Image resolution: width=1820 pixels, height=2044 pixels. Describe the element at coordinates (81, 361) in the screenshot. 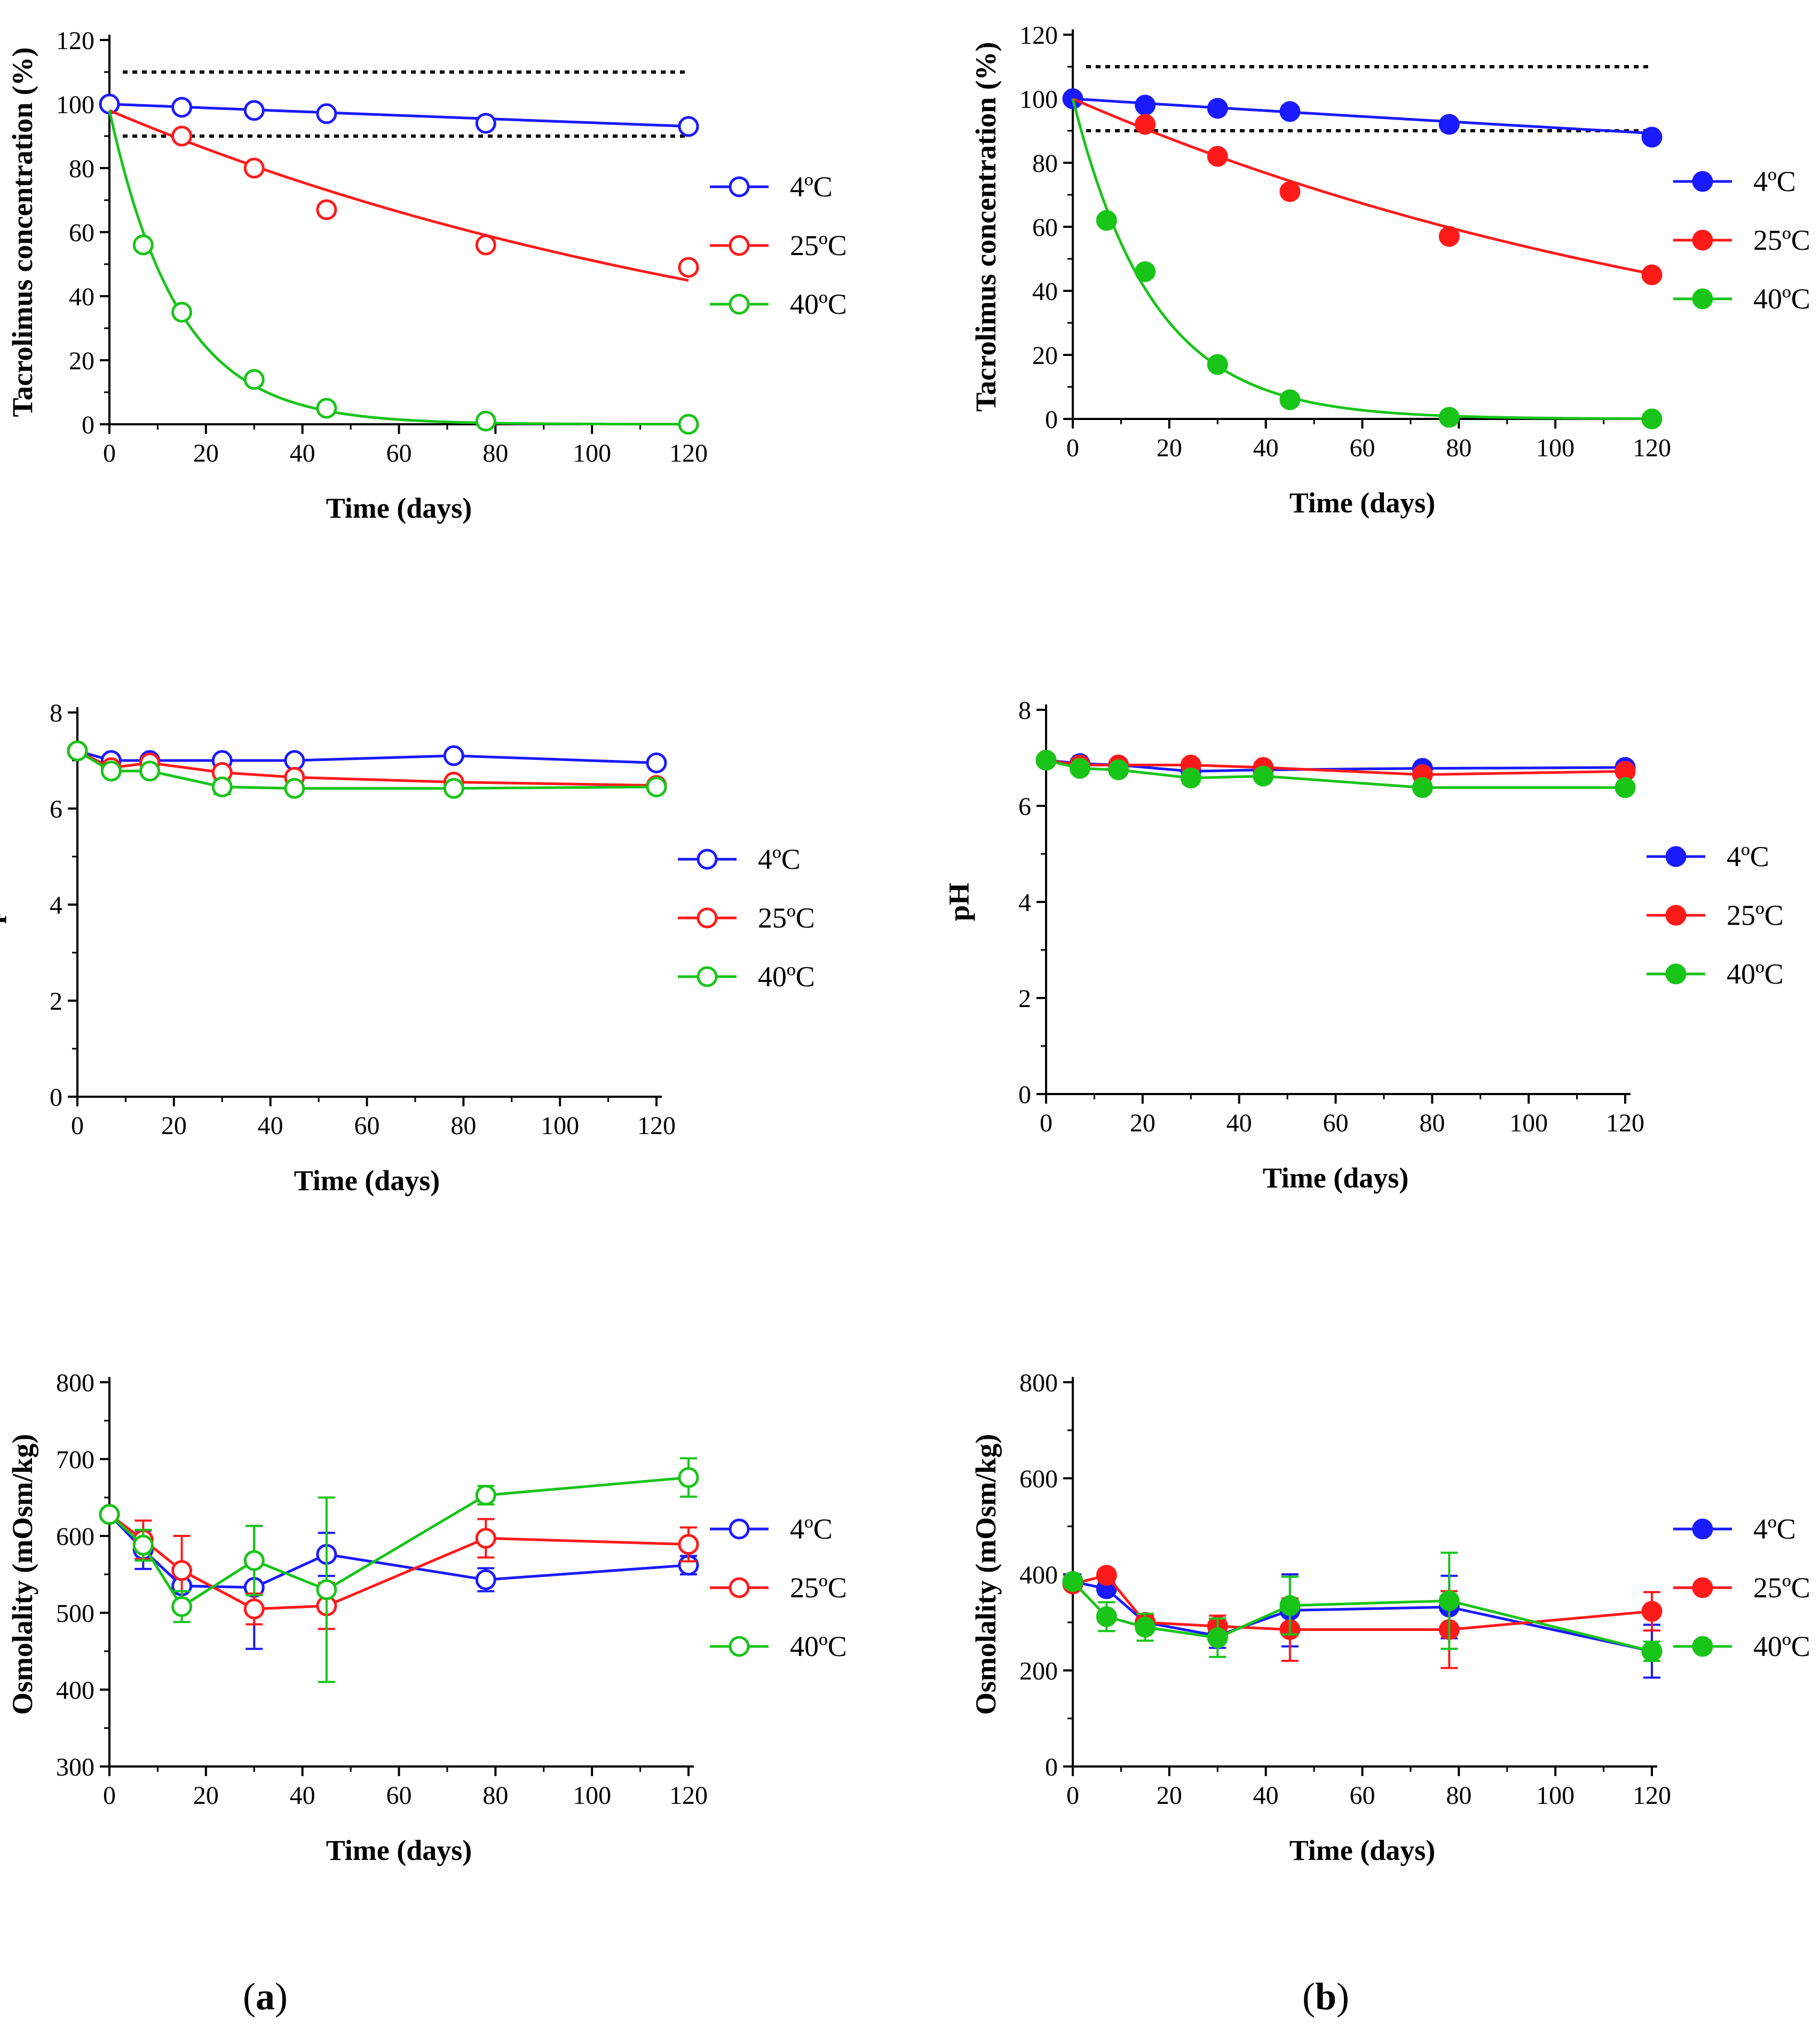

I see `y-tick-label: 20` at that location.